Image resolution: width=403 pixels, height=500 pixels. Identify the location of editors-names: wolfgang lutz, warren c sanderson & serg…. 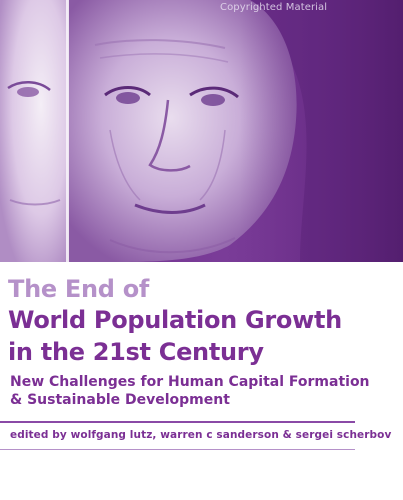
(231, 435).